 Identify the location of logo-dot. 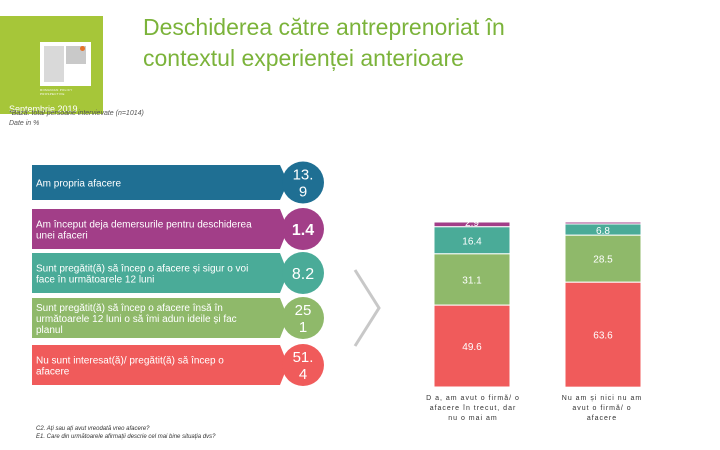
(82, 48).